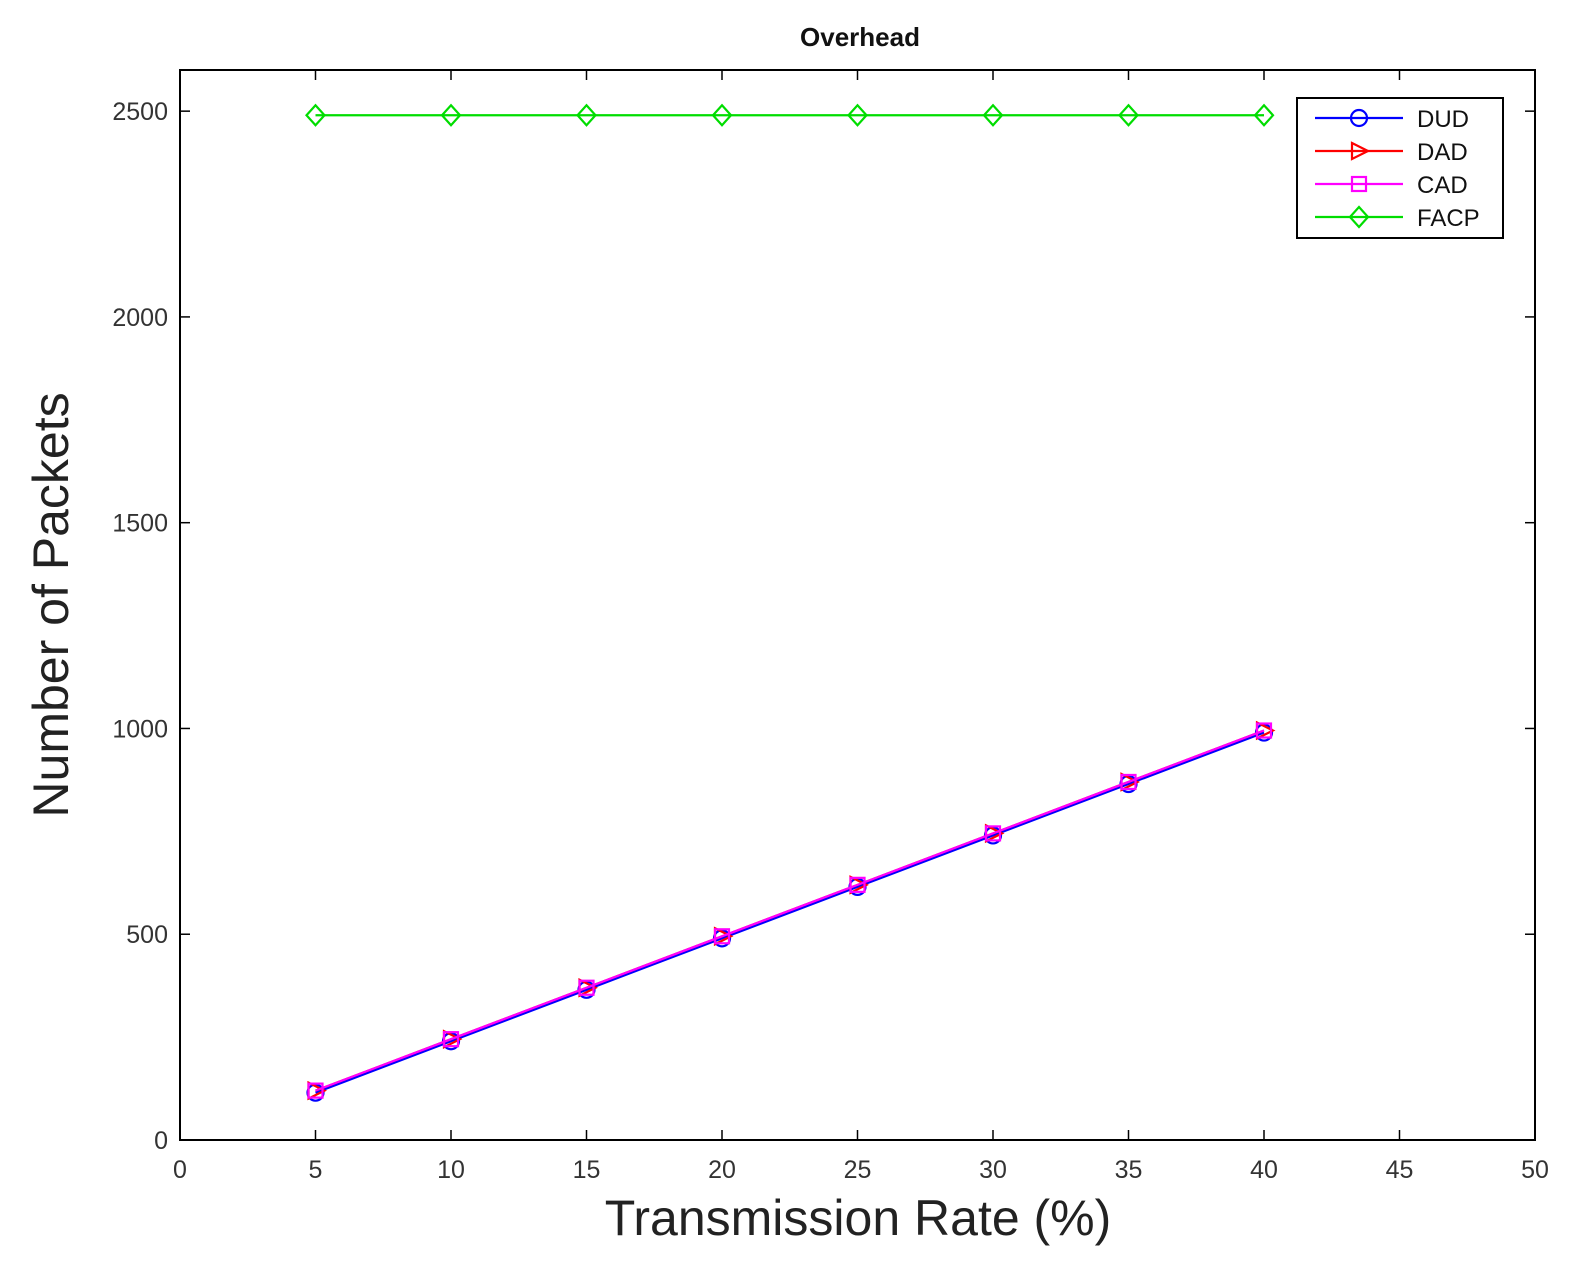 Image resolution: width=1582 pixels, height=1287 pixels. I want to click on x-tick-label: 20, so click(722, 1170).